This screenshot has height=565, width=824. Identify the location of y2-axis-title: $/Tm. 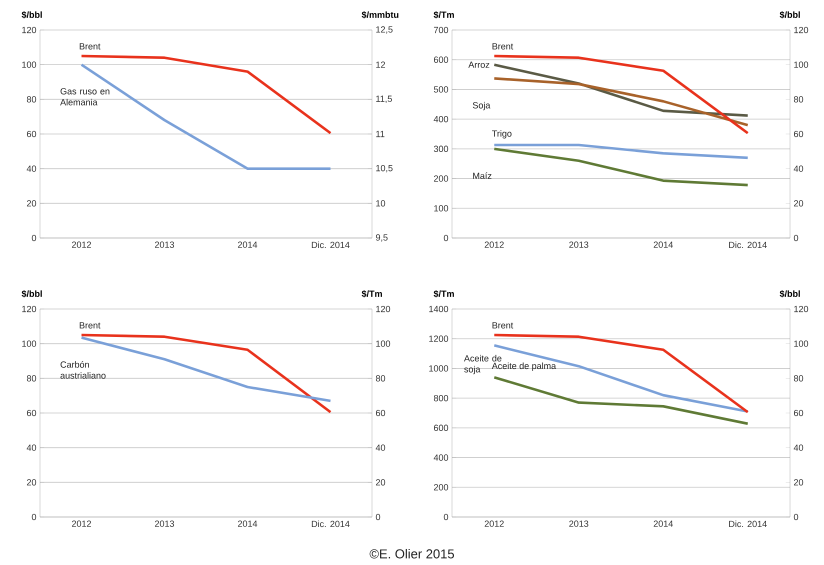
(372, 294).